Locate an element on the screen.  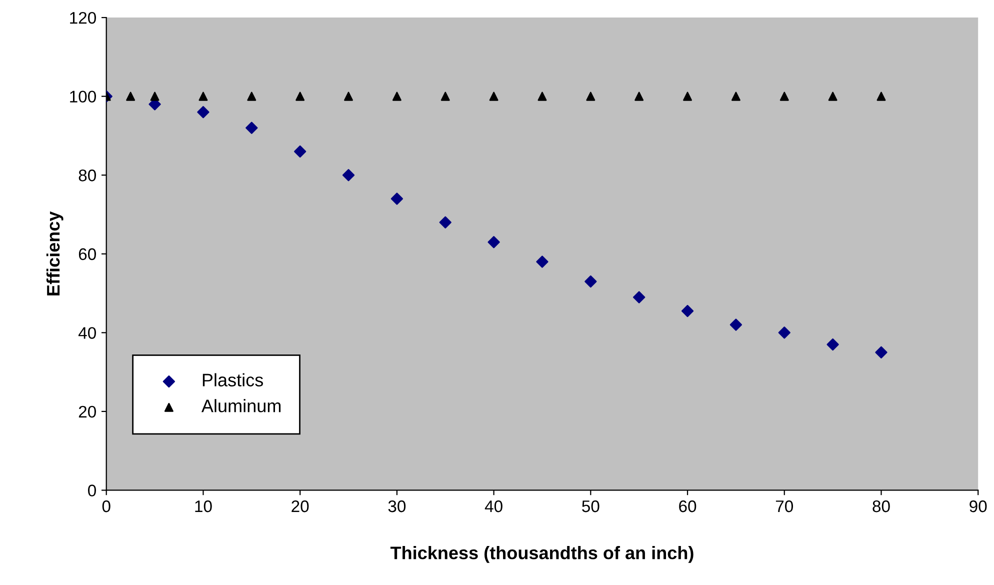
y-tick-label: 100 is located at coordinates (83, 96).